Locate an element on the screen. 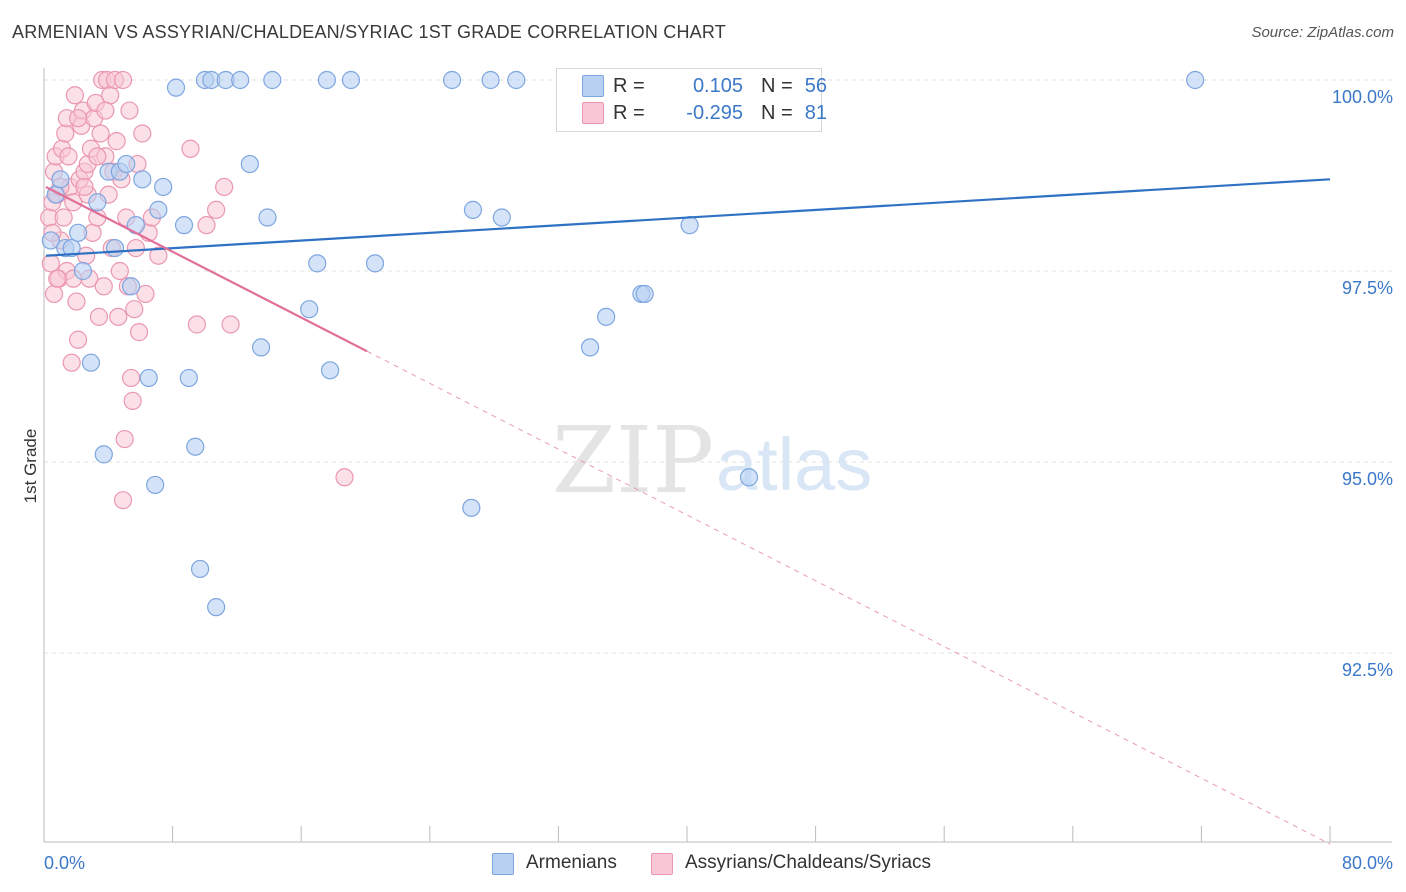 The image size is (1406, 892). stats-legend: R = 0.105 N = 56 R = -0.295 N = 81 is located at coordinates (691, 100).